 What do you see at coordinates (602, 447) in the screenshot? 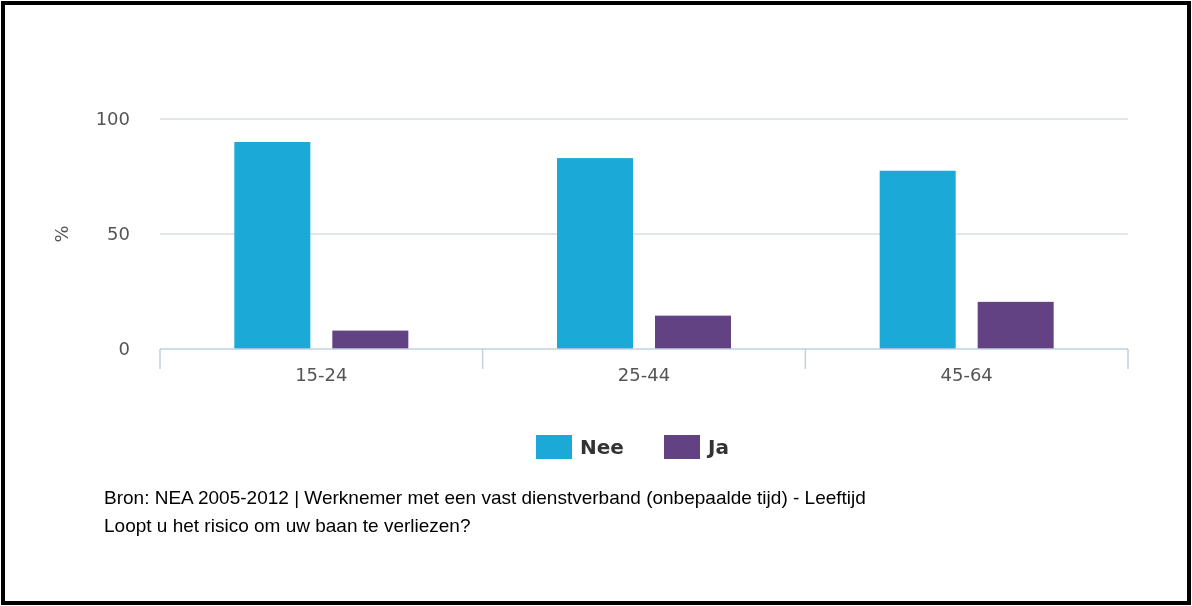
I see `legend-label: Nee` at bounding box center [602, 447].